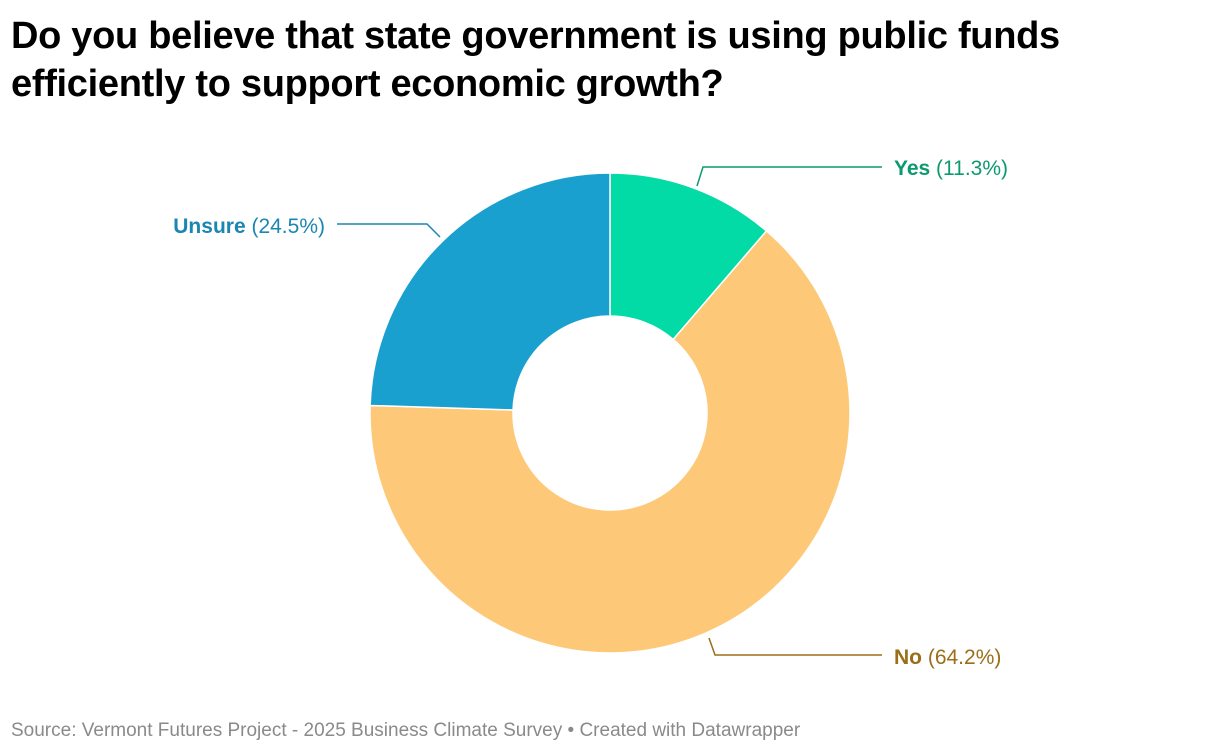 The height and width of the screenshot is (754, 1220). What do you see at coordinates (912, 168) in the screenshot?
I see `slice-label-name: Yes` at bounding box center [912, 168].